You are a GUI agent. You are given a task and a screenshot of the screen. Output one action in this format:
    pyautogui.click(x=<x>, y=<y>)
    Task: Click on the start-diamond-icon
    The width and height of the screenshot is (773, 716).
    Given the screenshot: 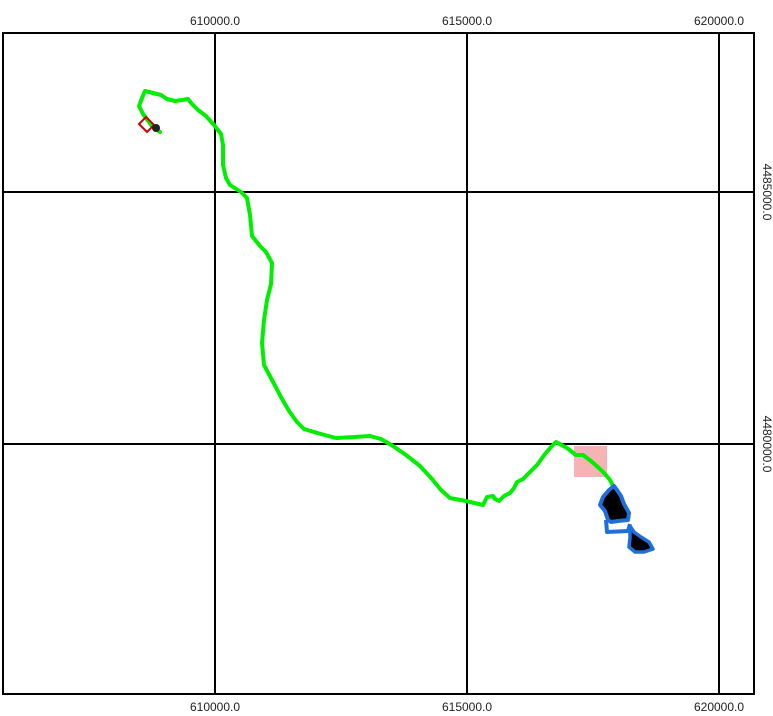 What is the action you would take?
    pyautogui.click(x=146, y=124)
    